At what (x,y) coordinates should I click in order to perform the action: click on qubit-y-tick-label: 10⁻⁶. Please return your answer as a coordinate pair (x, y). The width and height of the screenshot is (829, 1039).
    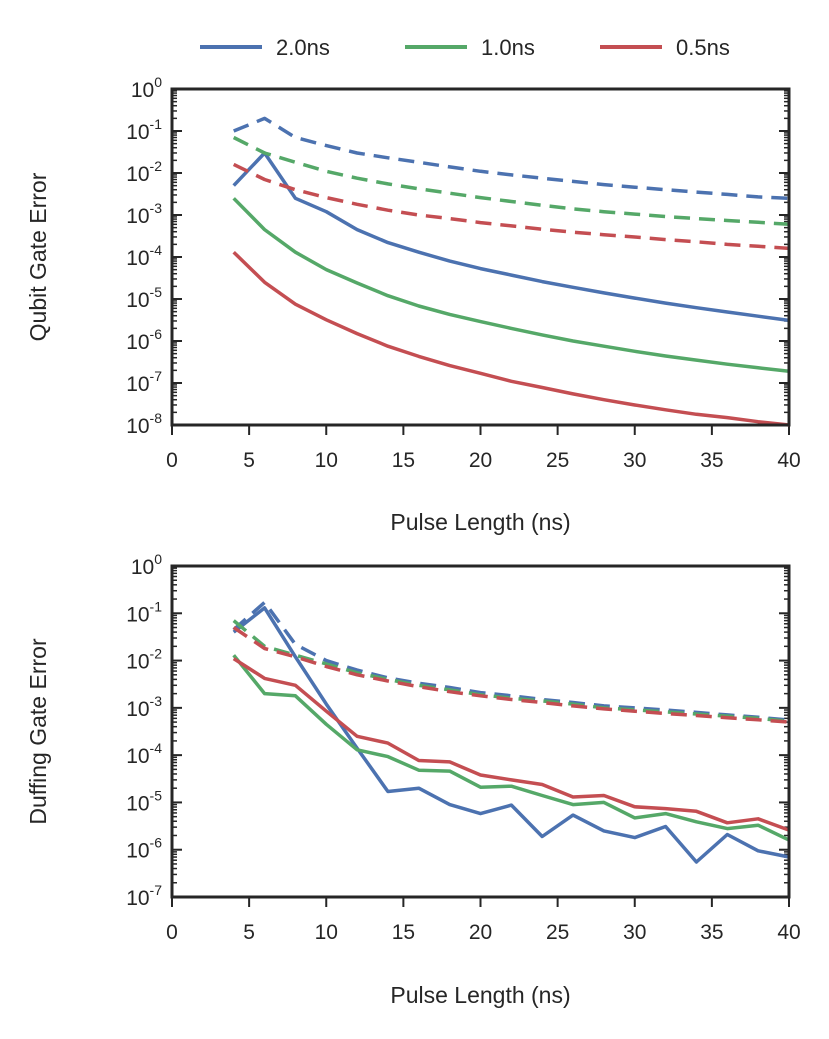
    Looking at the image, I should click on (144, 340).